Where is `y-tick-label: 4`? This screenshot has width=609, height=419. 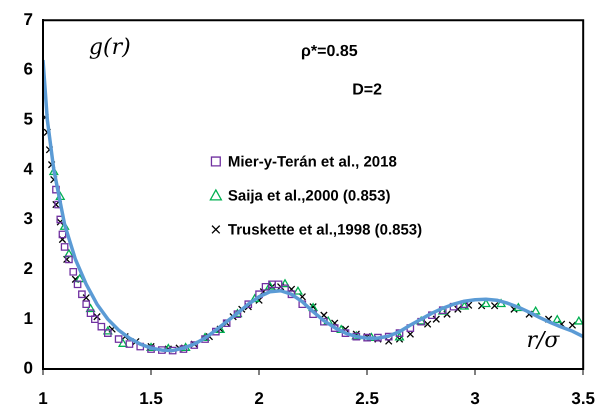 y-tick-label: 4 is located at coordinates (29, 168).